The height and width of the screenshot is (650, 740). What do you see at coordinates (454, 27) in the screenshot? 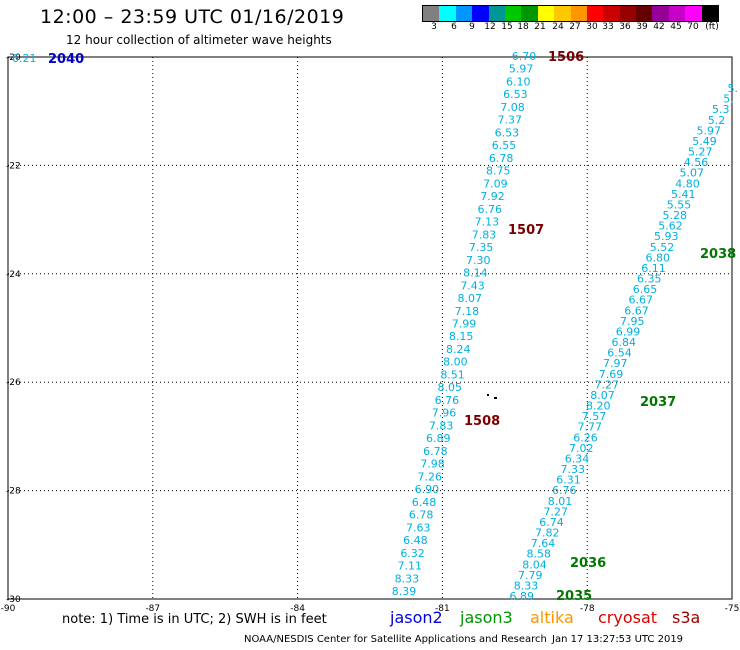
I see `legend-label: 6` at bounding box center [454, 27].